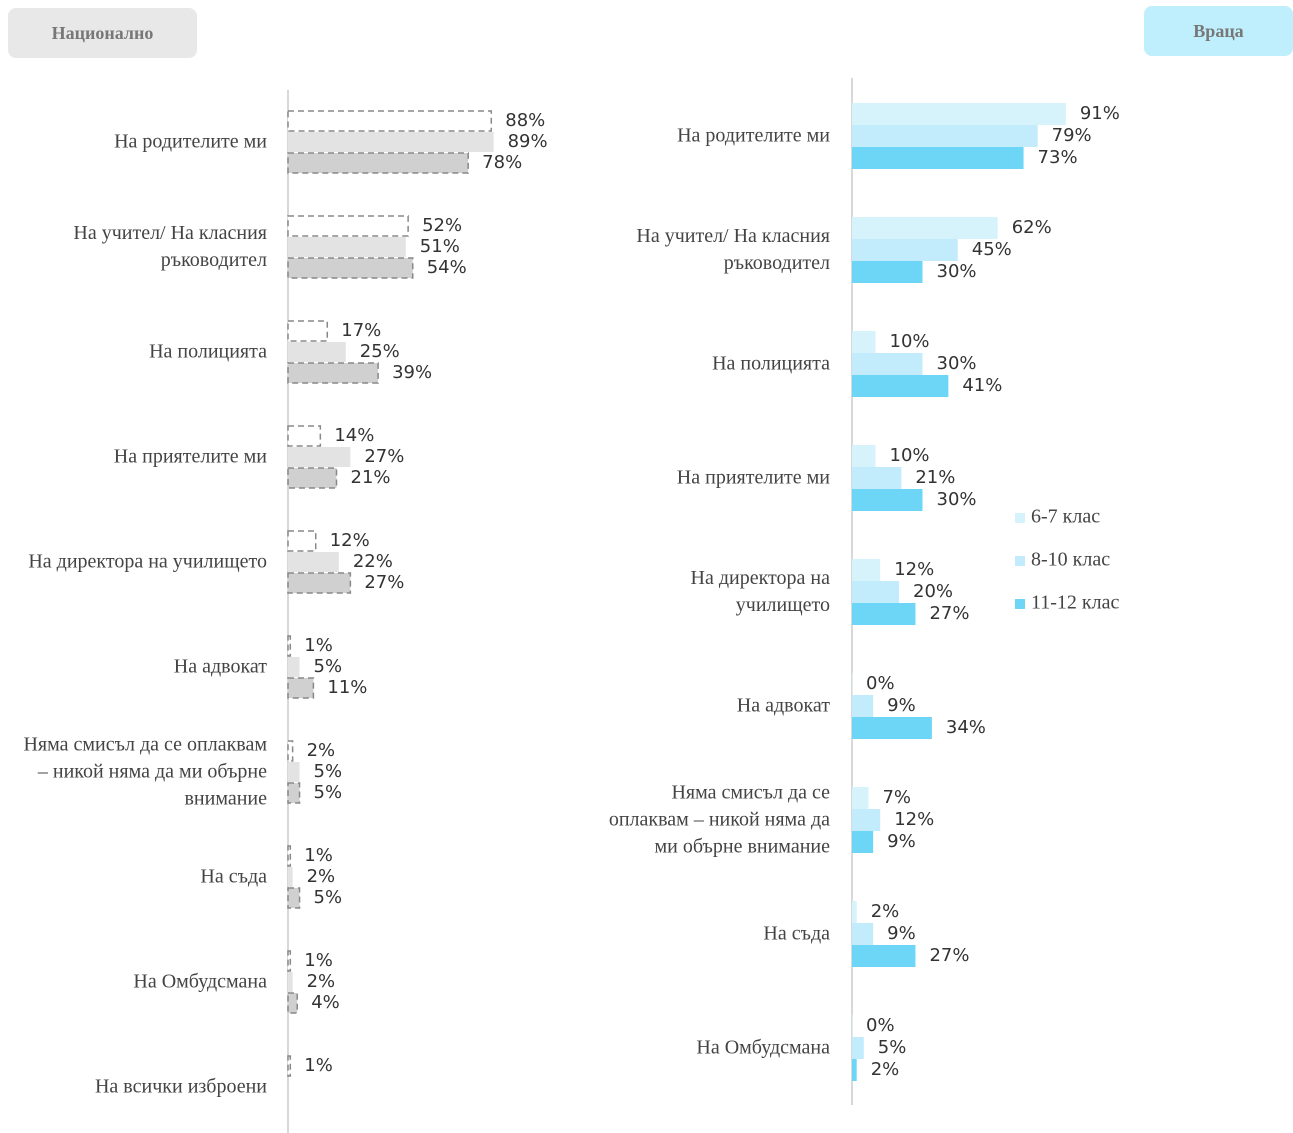 The height and width of the screenshot is (1133, 1293). I want to click on value-label: 17%, so click(361, 330).